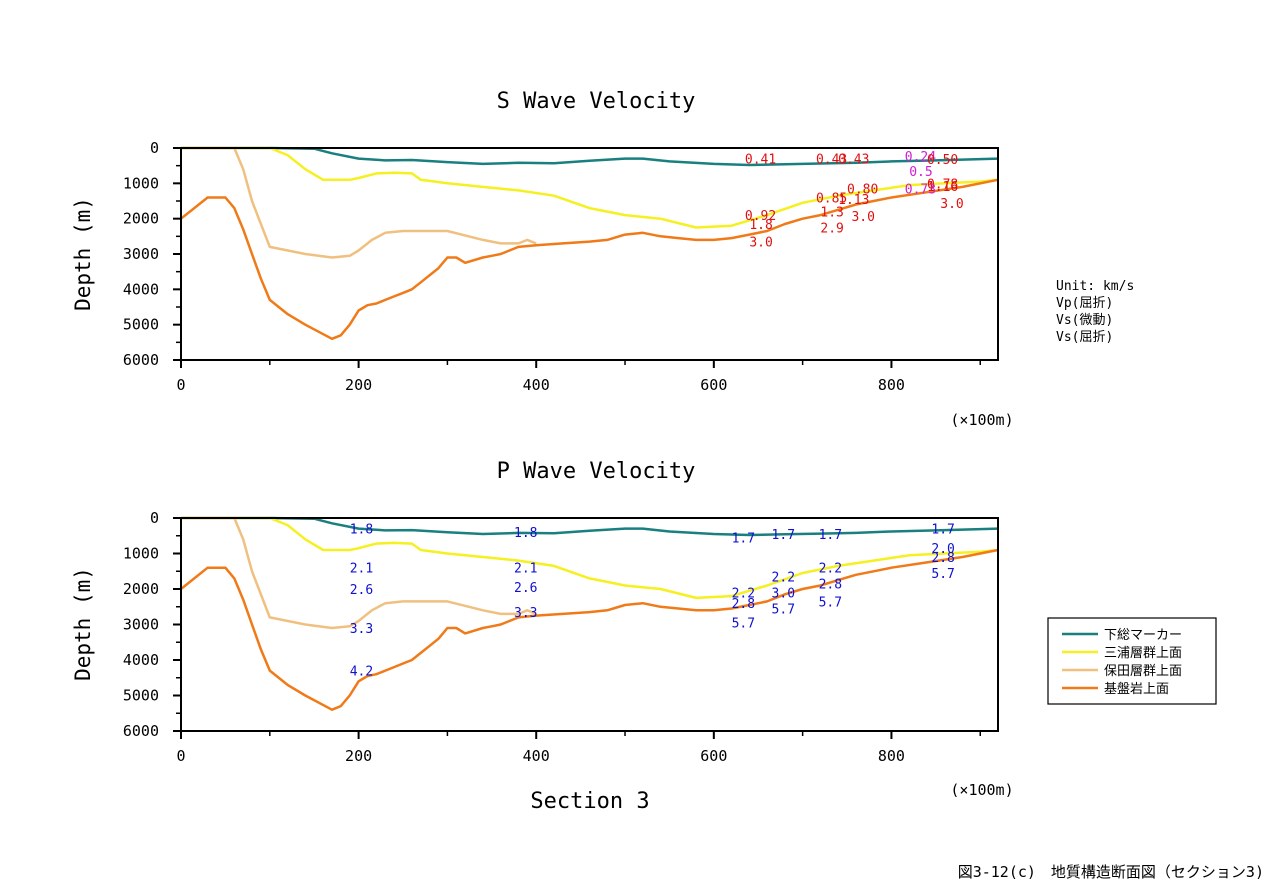 The height and width of the screenshot is (885, 1284). What do you see at coordinates (783, 594) in the screenshot?
I see `p-wave-velocity-label: 3.0` at bounding box center [783, 594].